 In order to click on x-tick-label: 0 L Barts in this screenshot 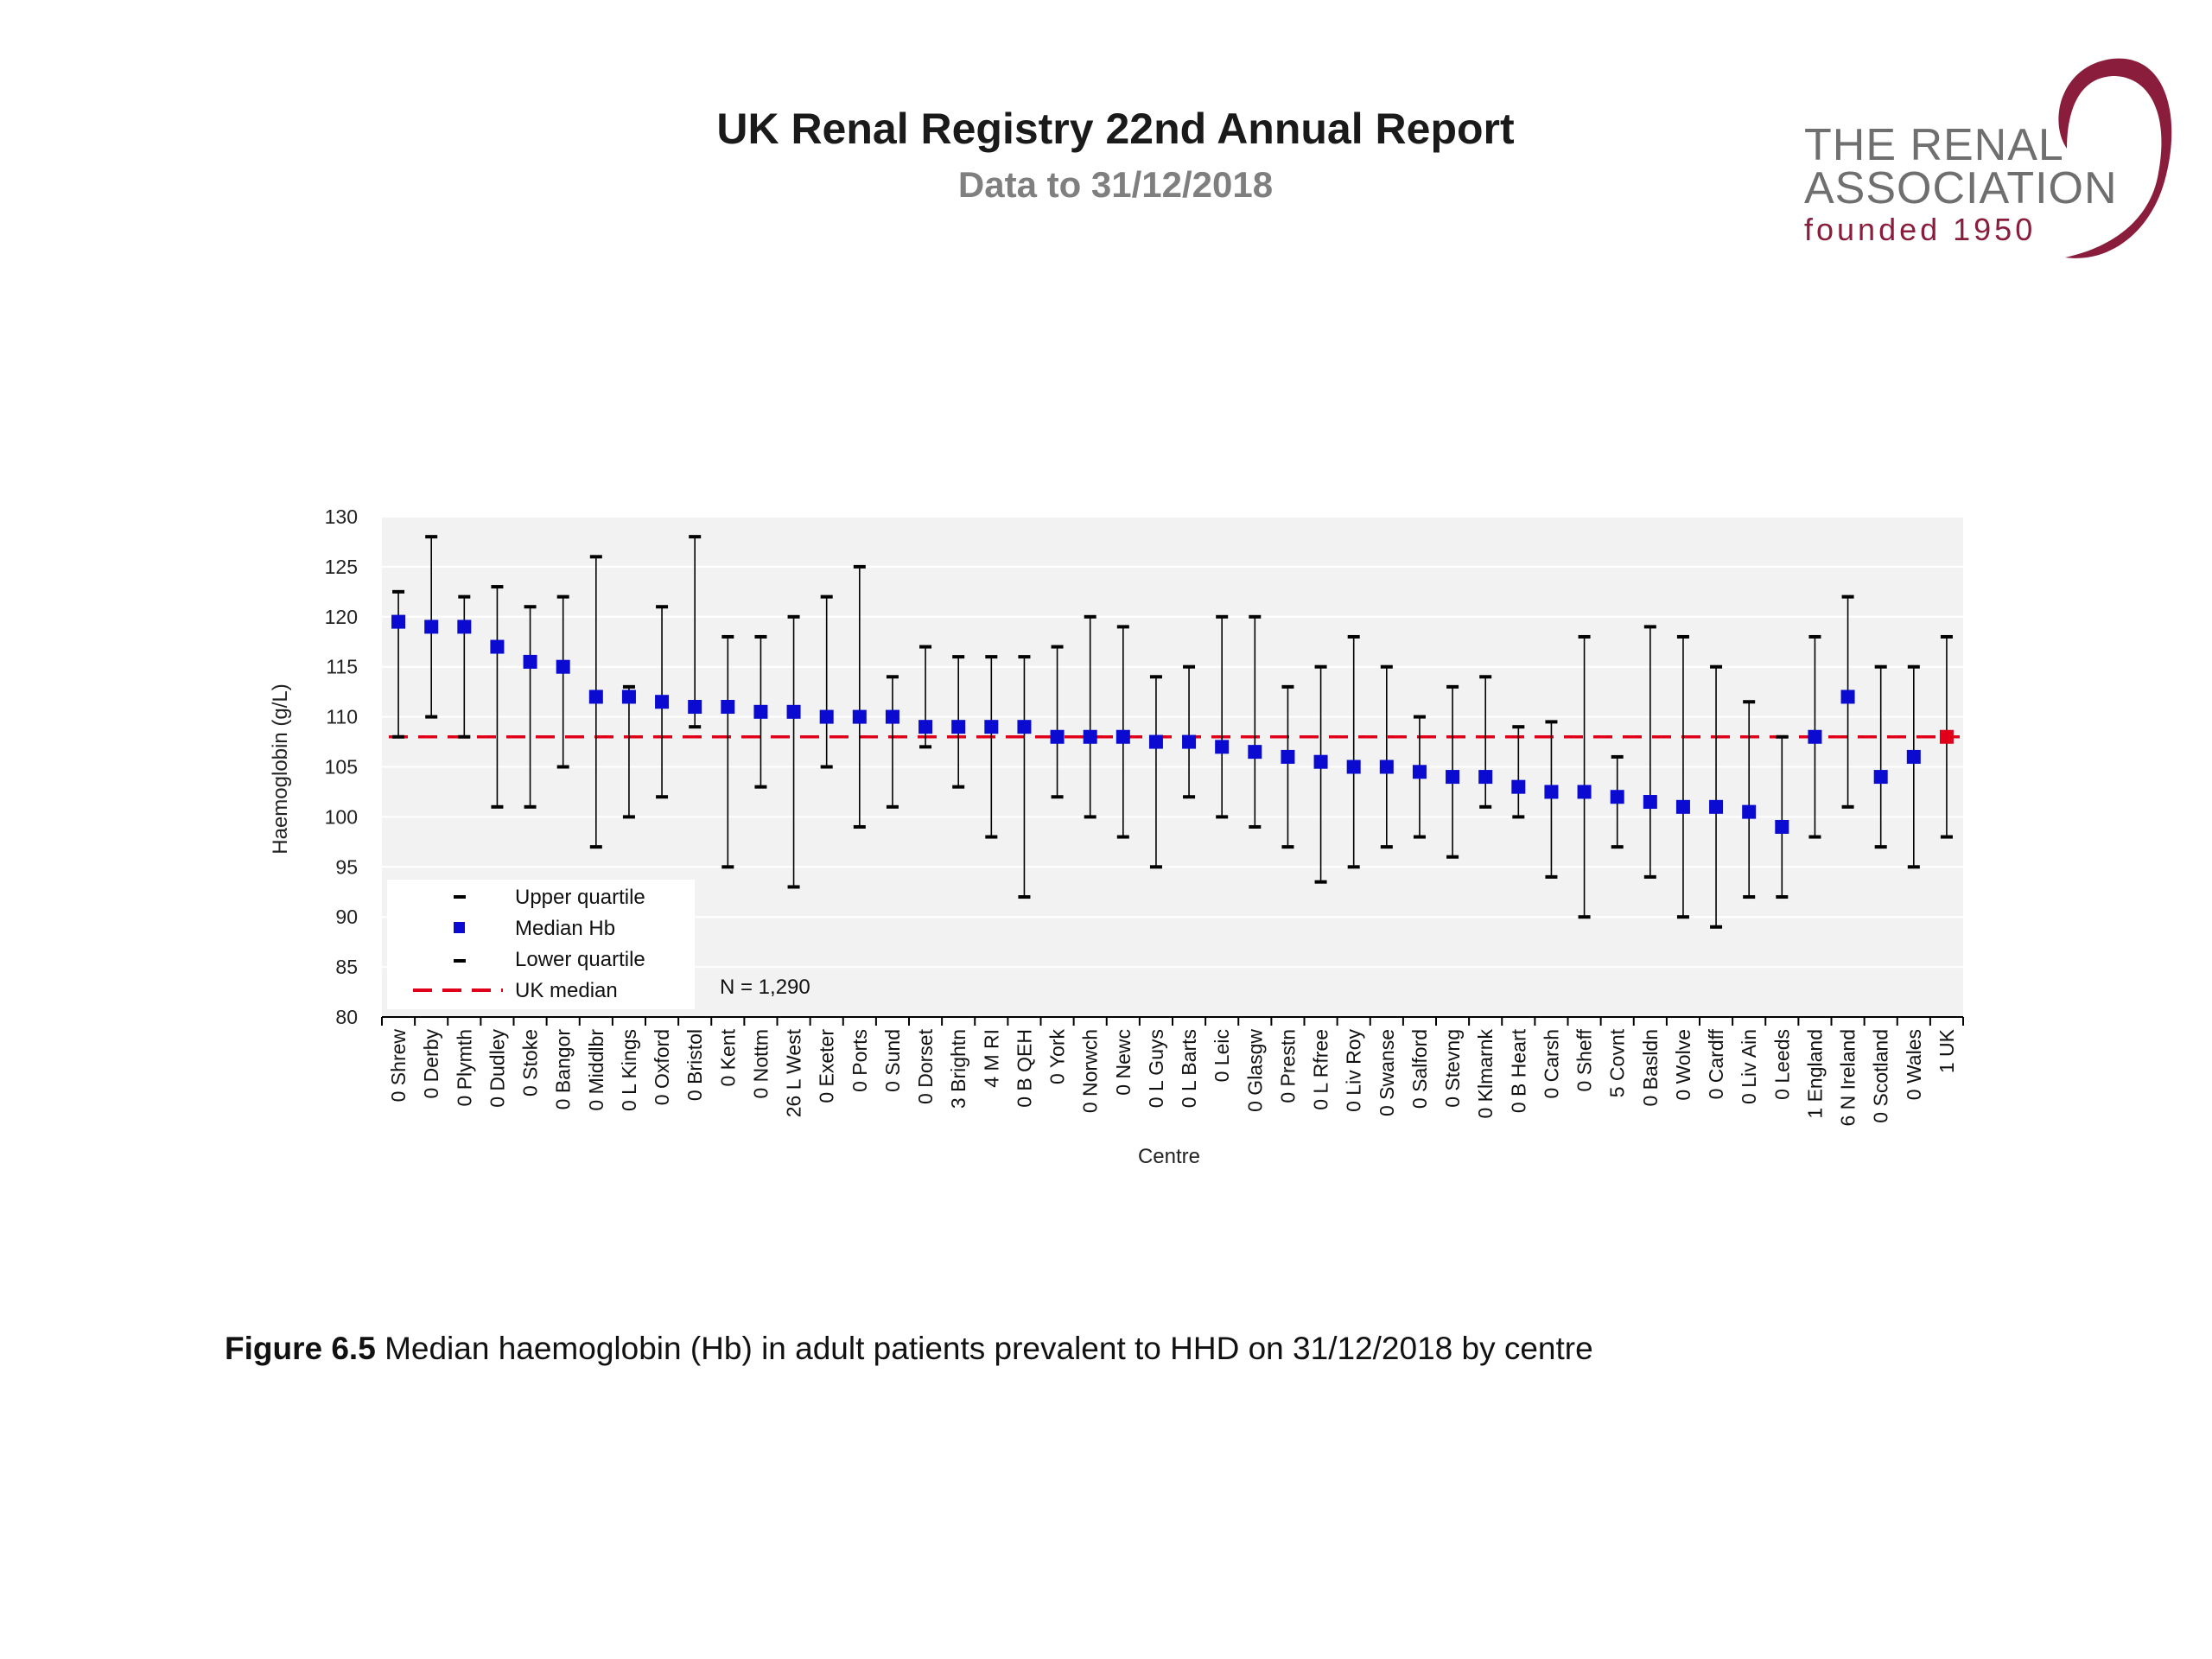, I will do `click(1189, 1068)`.